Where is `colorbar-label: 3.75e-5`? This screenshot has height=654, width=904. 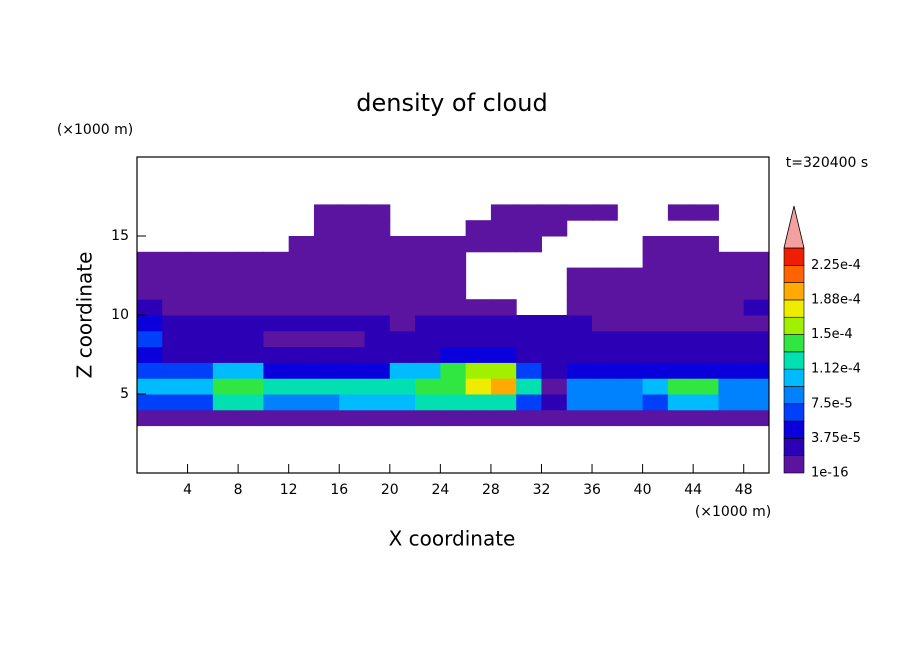
colorbar-label: 3.75e-5 is located at coordinates (836, 438).